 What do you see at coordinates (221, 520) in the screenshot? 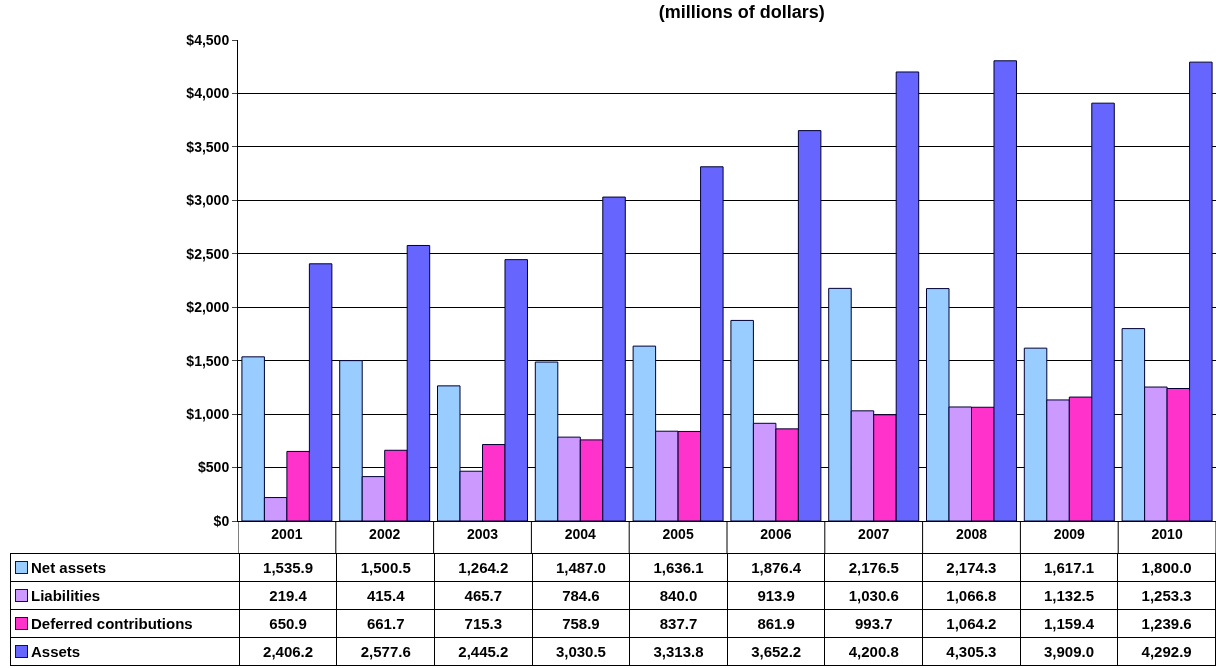
I see `y-tick-label: $0` at bounding box center [221, 520].